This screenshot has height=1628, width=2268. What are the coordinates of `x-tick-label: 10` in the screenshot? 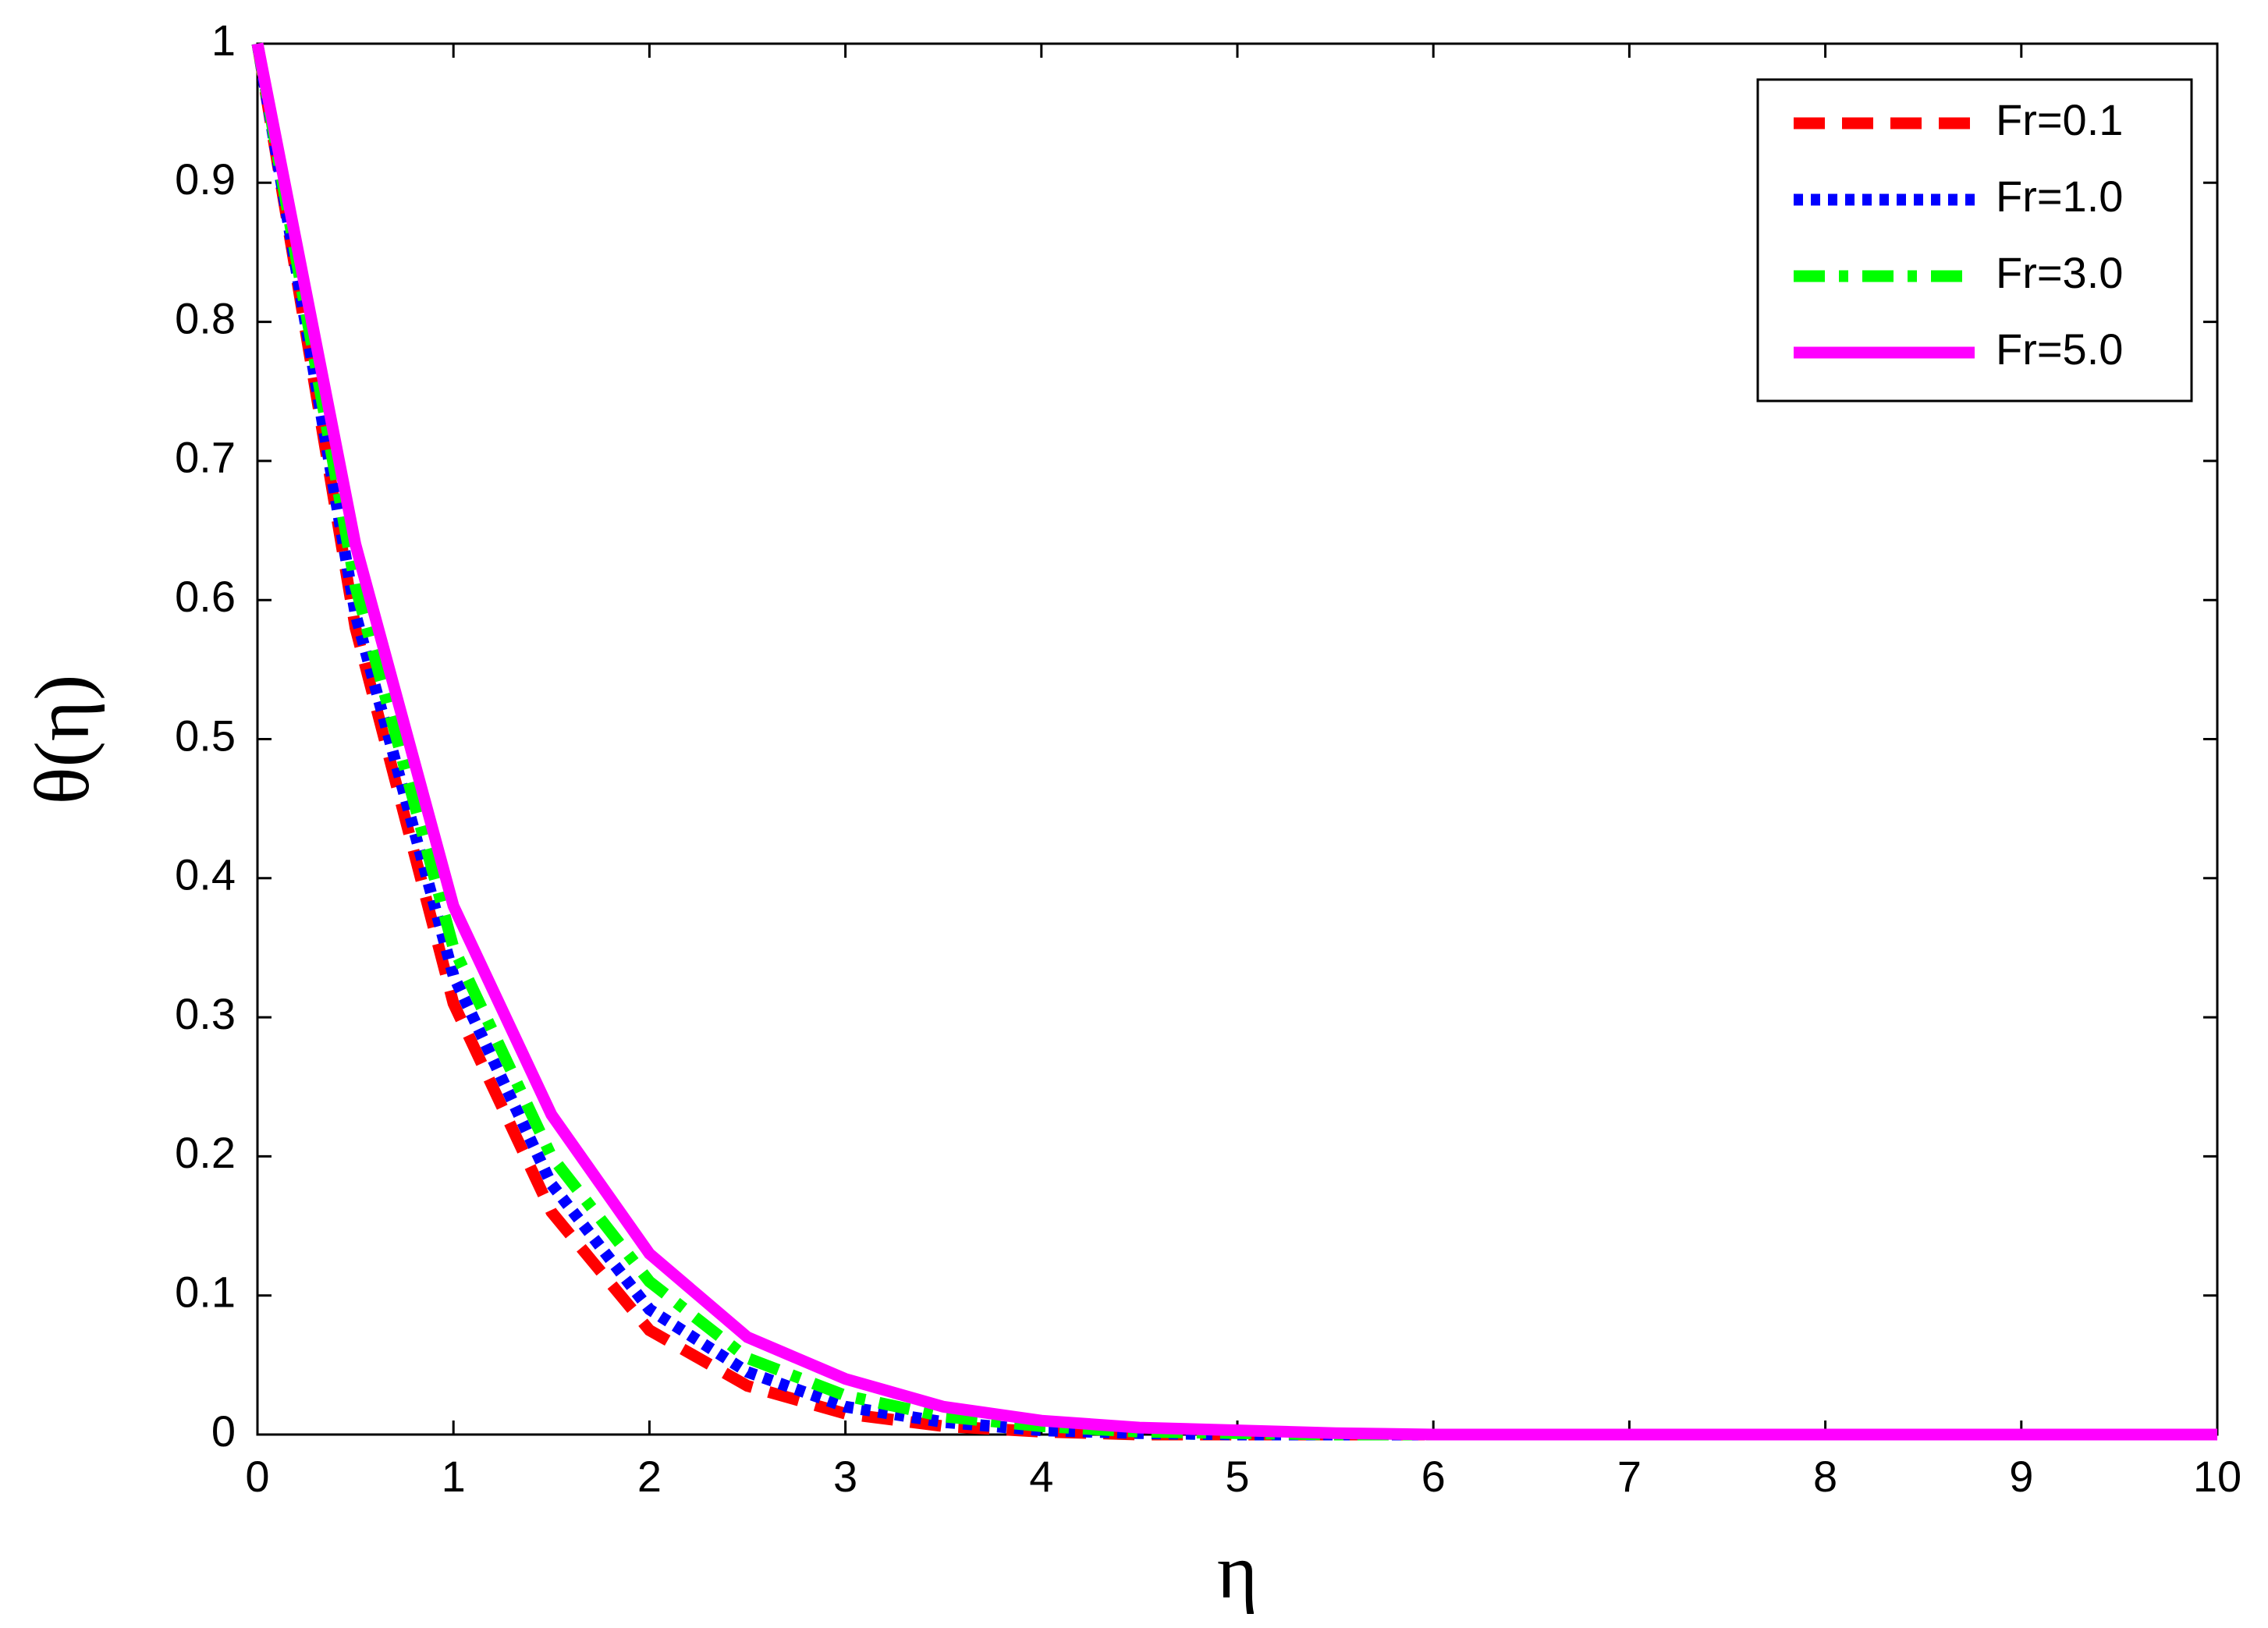 It's located at (2217, 1476).